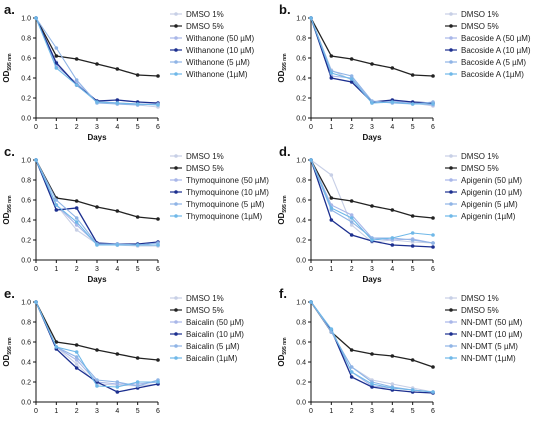 Image resolution: width=550 pixels, height=423 pixels. I want to click on legend-label: Thymoquinone (5 µM), so click(225, 204).